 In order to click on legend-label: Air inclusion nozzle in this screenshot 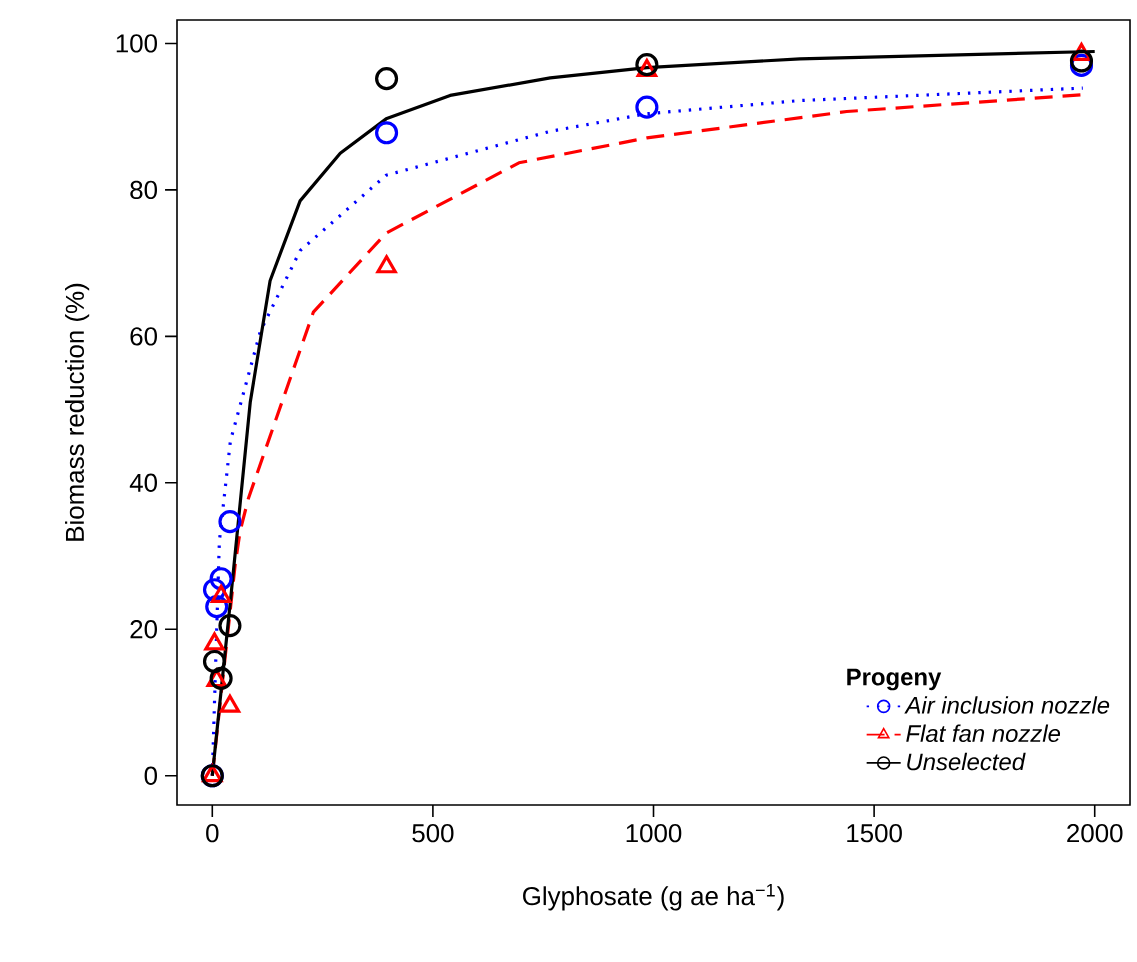, I will do `click(1007, 705)`.